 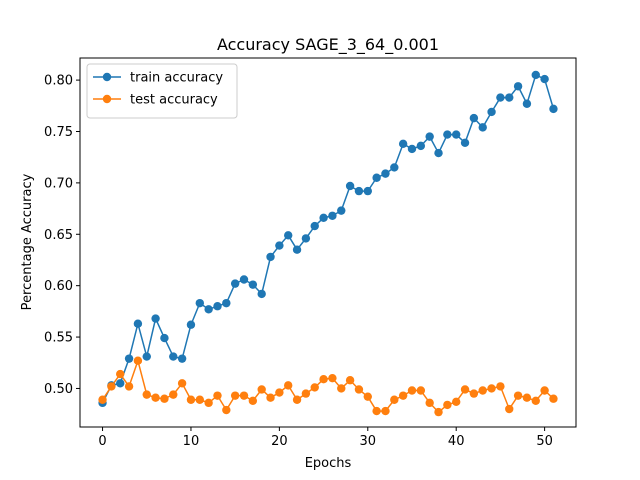 I want to click on y-tick-label: 0.80, so click(x=58, y=81).